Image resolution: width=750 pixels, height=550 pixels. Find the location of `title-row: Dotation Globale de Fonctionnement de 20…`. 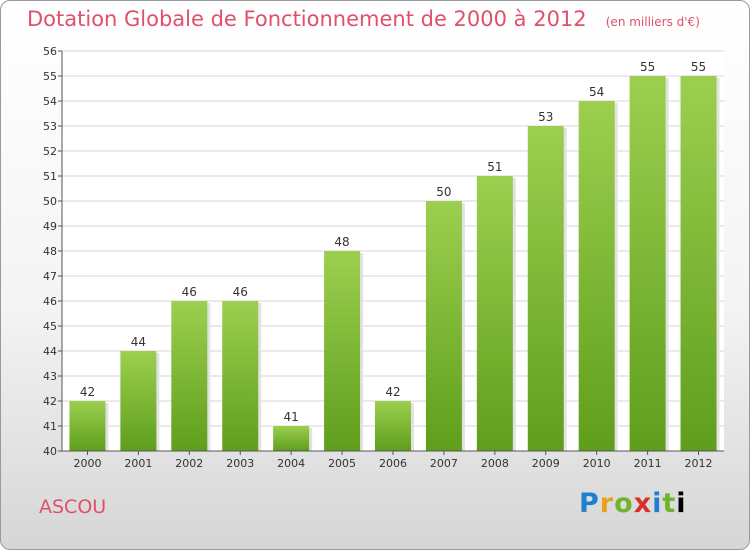

title-row: Dotation Globale de Fonctionnement de 20… is located at coordinates (363, 19).